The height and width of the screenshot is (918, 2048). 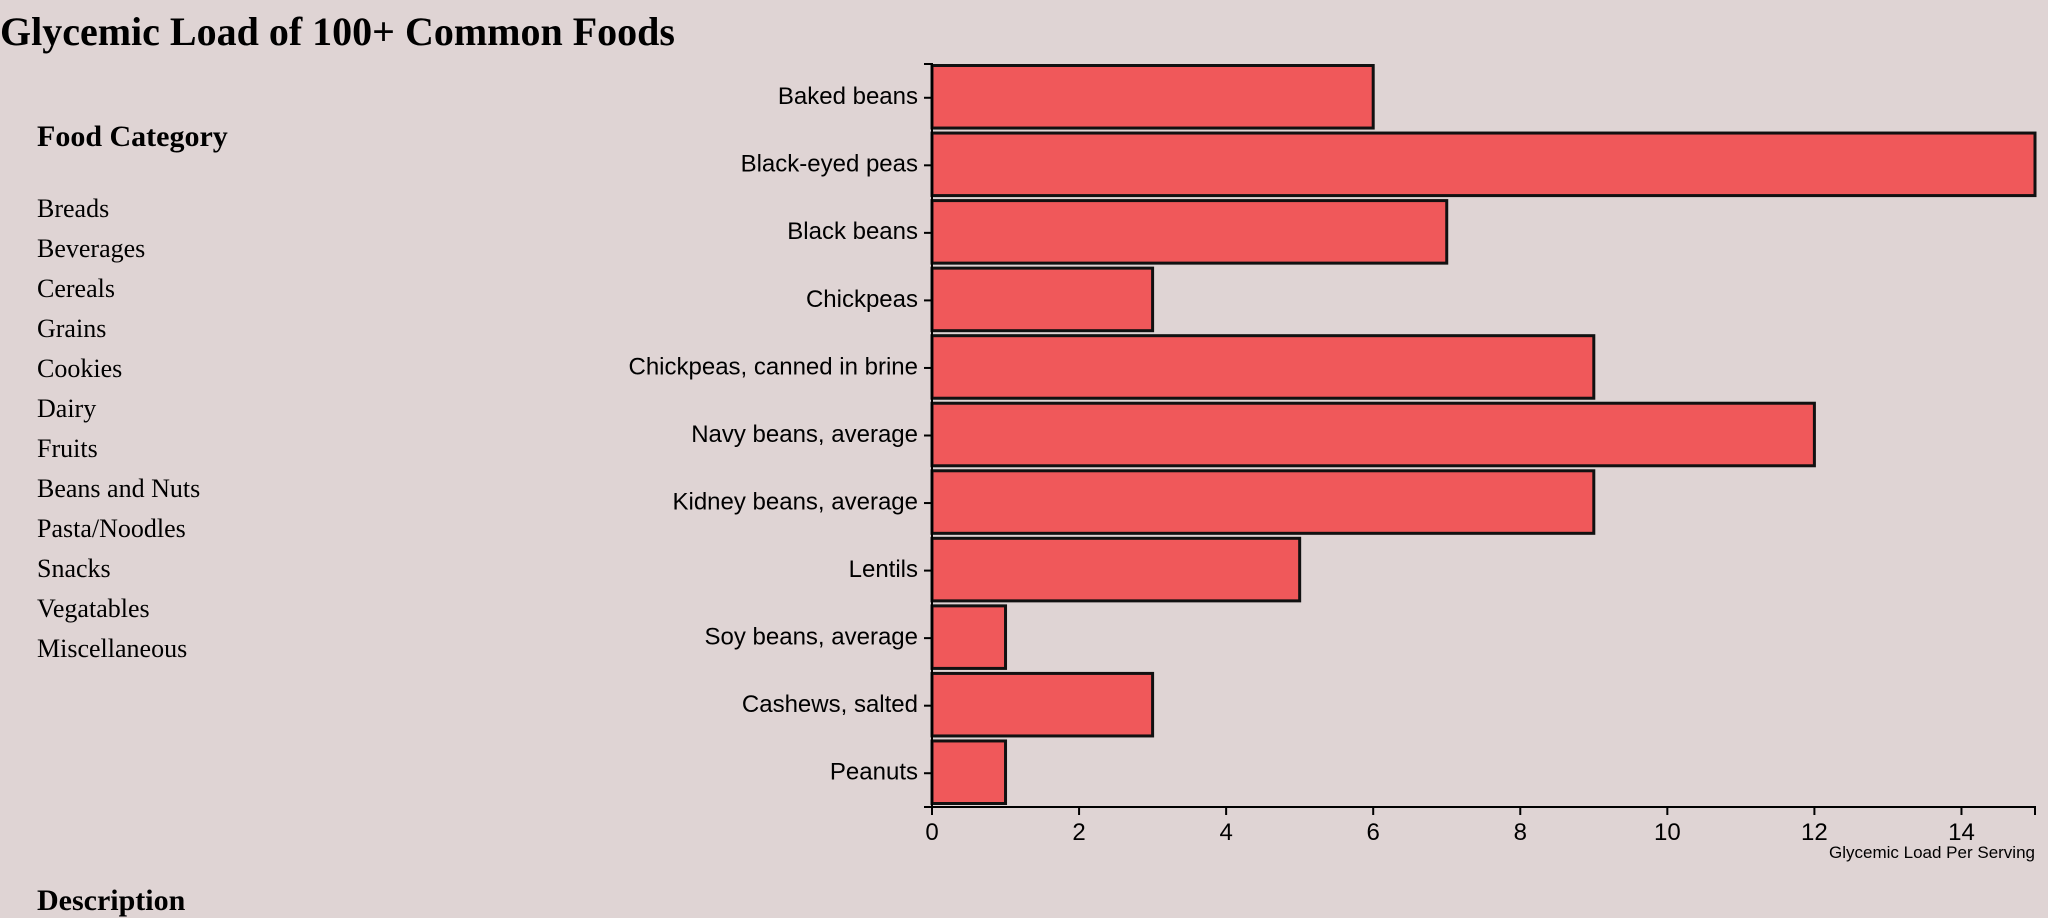 I want to click on bar-black-eyed-peas, so click(x=1483, y=164).